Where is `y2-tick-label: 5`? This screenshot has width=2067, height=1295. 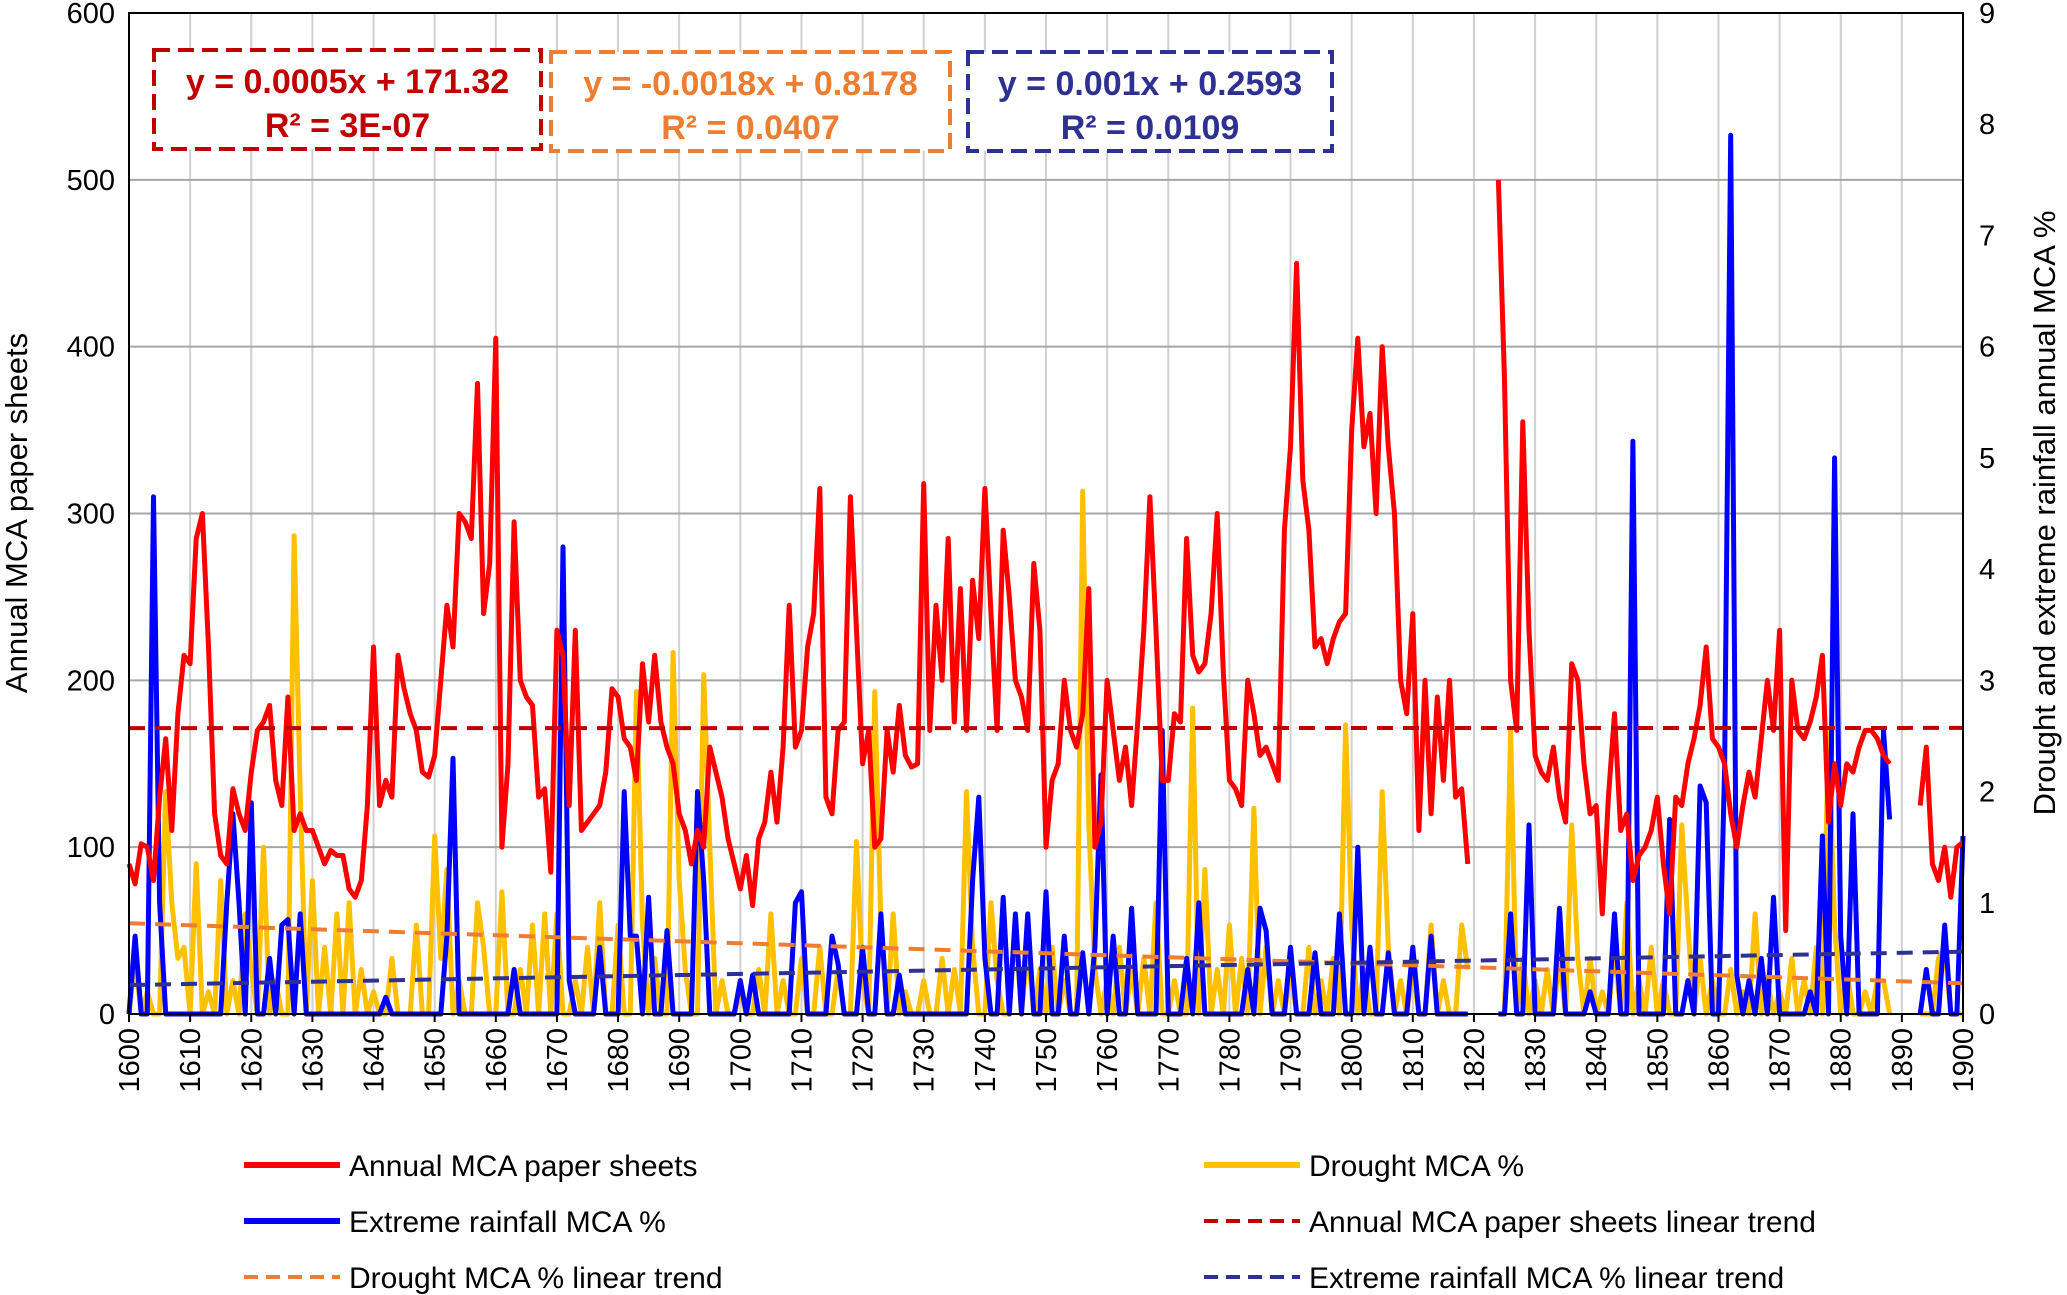
y2-tick-label: 5 is located at coordinates (1987, 459).